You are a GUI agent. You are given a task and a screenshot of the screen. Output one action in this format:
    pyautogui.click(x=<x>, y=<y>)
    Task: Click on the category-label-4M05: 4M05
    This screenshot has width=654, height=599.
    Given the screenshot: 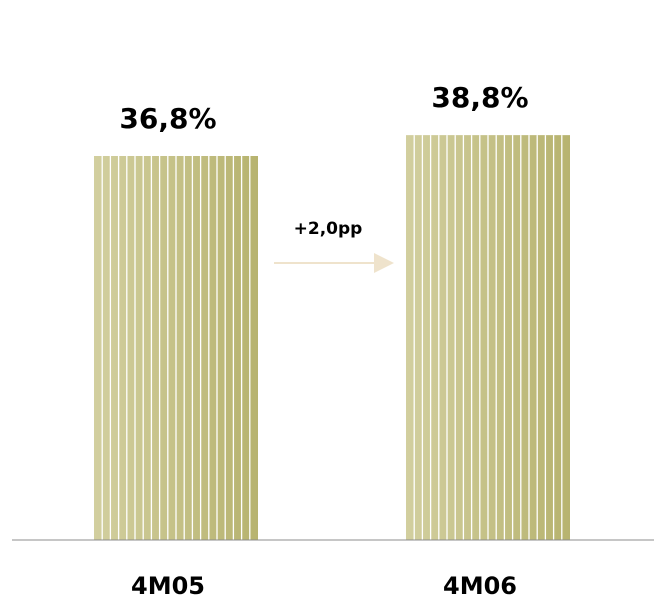 What is the action you would take?
    pyautogui.click(x=168, y=585)
    